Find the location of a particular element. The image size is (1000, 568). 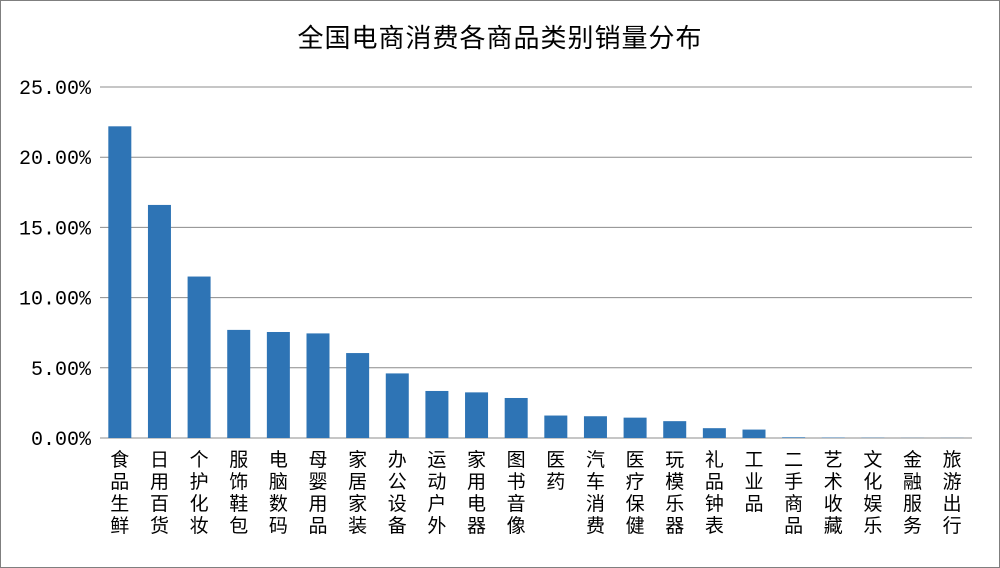

chart-title: 全国电商消费各商品类别销量分布 is located at coordinates (500, 39).